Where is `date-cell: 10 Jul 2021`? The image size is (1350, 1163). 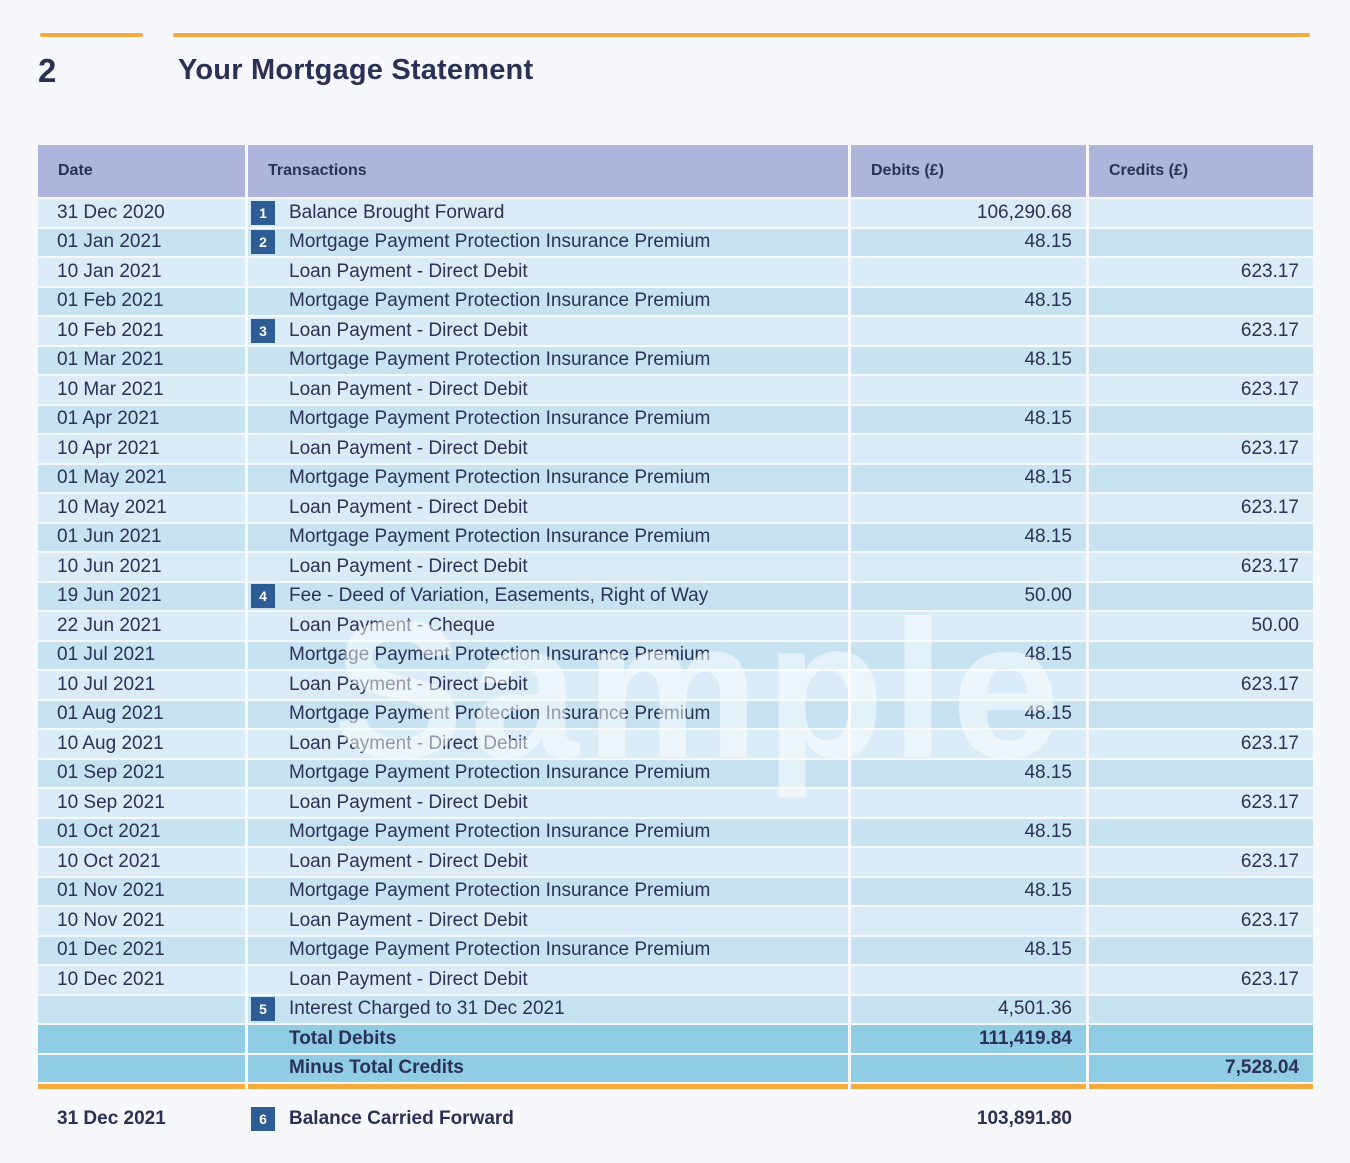 date-cell: 10 Jul 2021 is located at coordinates (141, 685).